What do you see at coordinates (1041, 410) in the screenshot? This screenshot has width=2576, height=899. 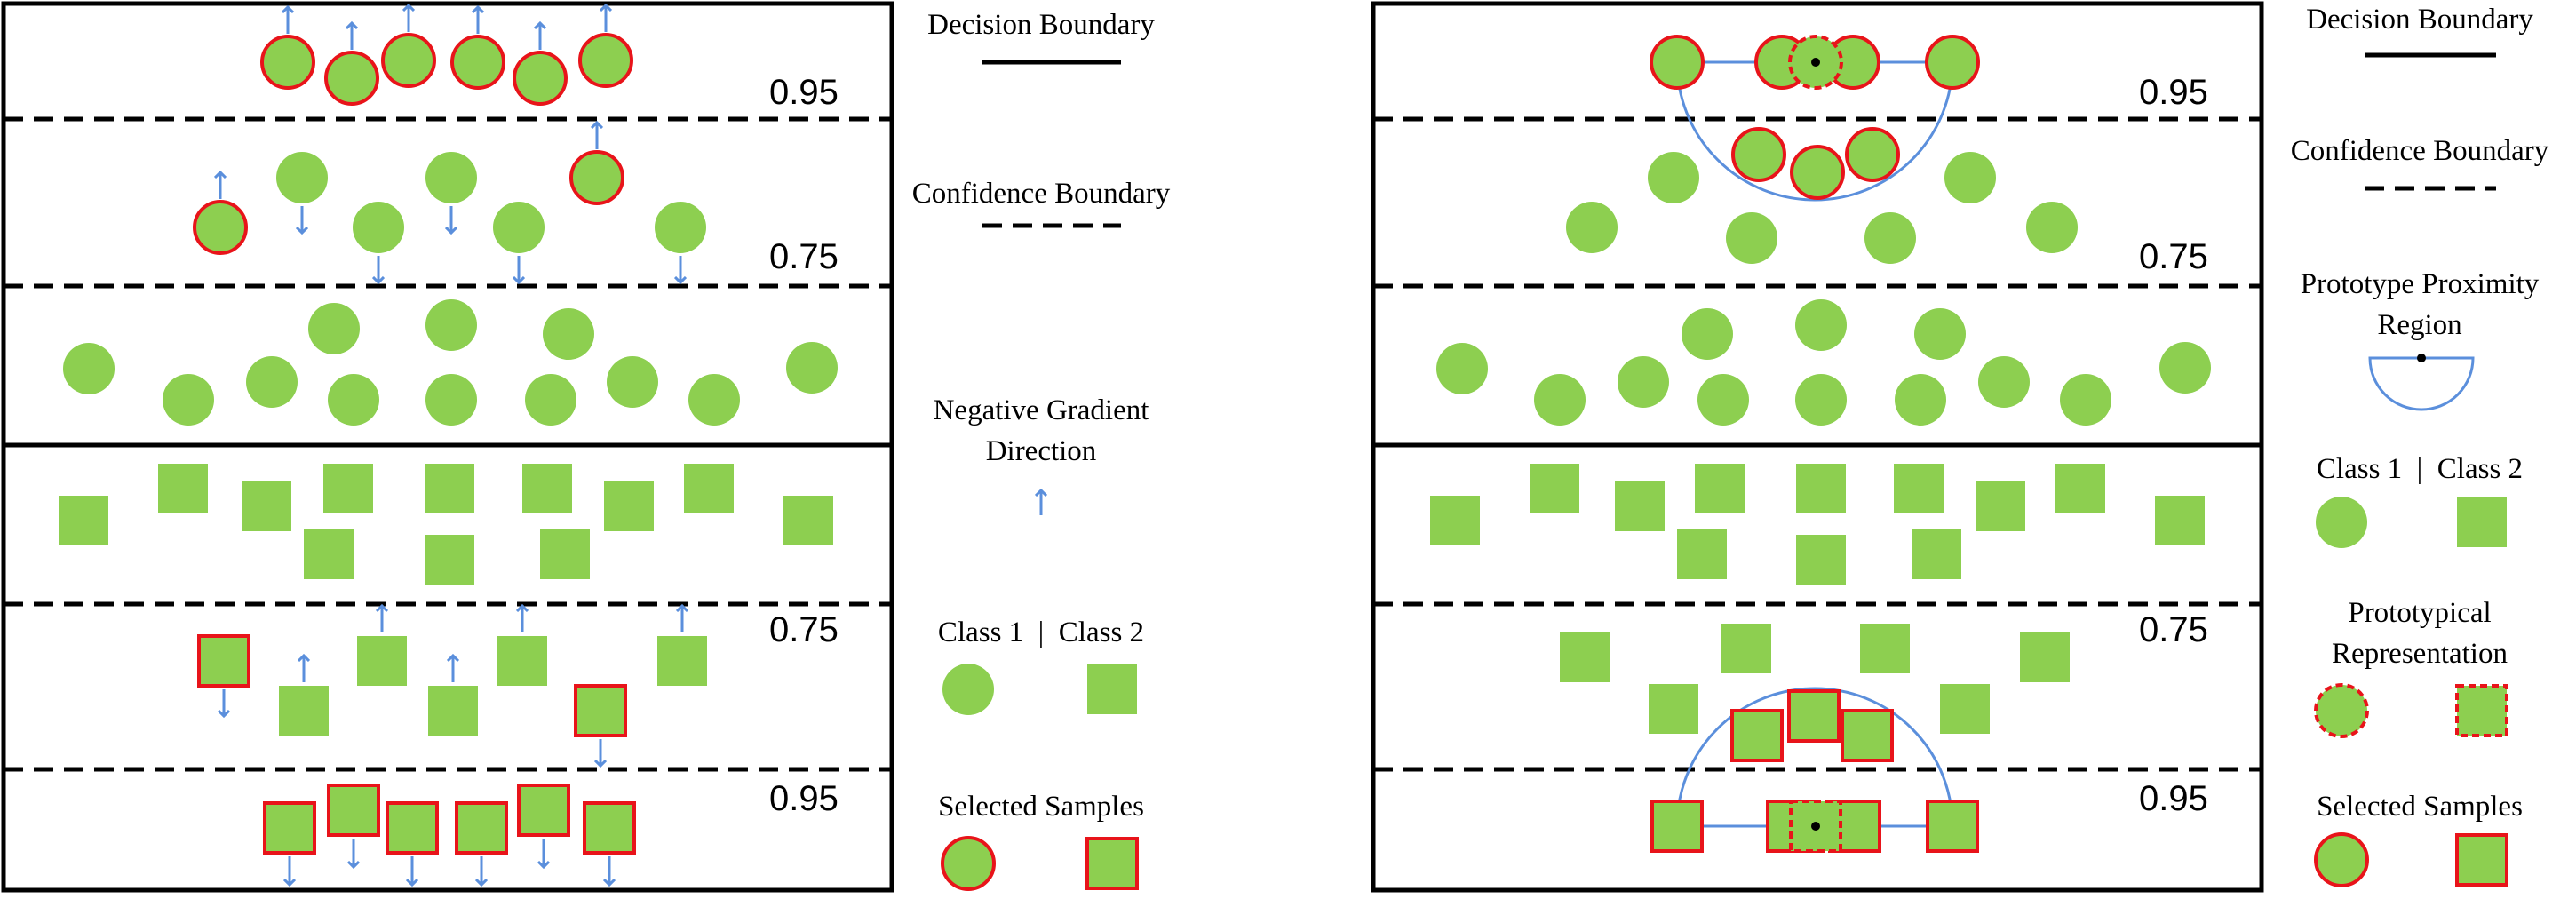 I see `left-legend-negative-gradient-label-1: Negative Gradient` at bounding box center [1041, 410].